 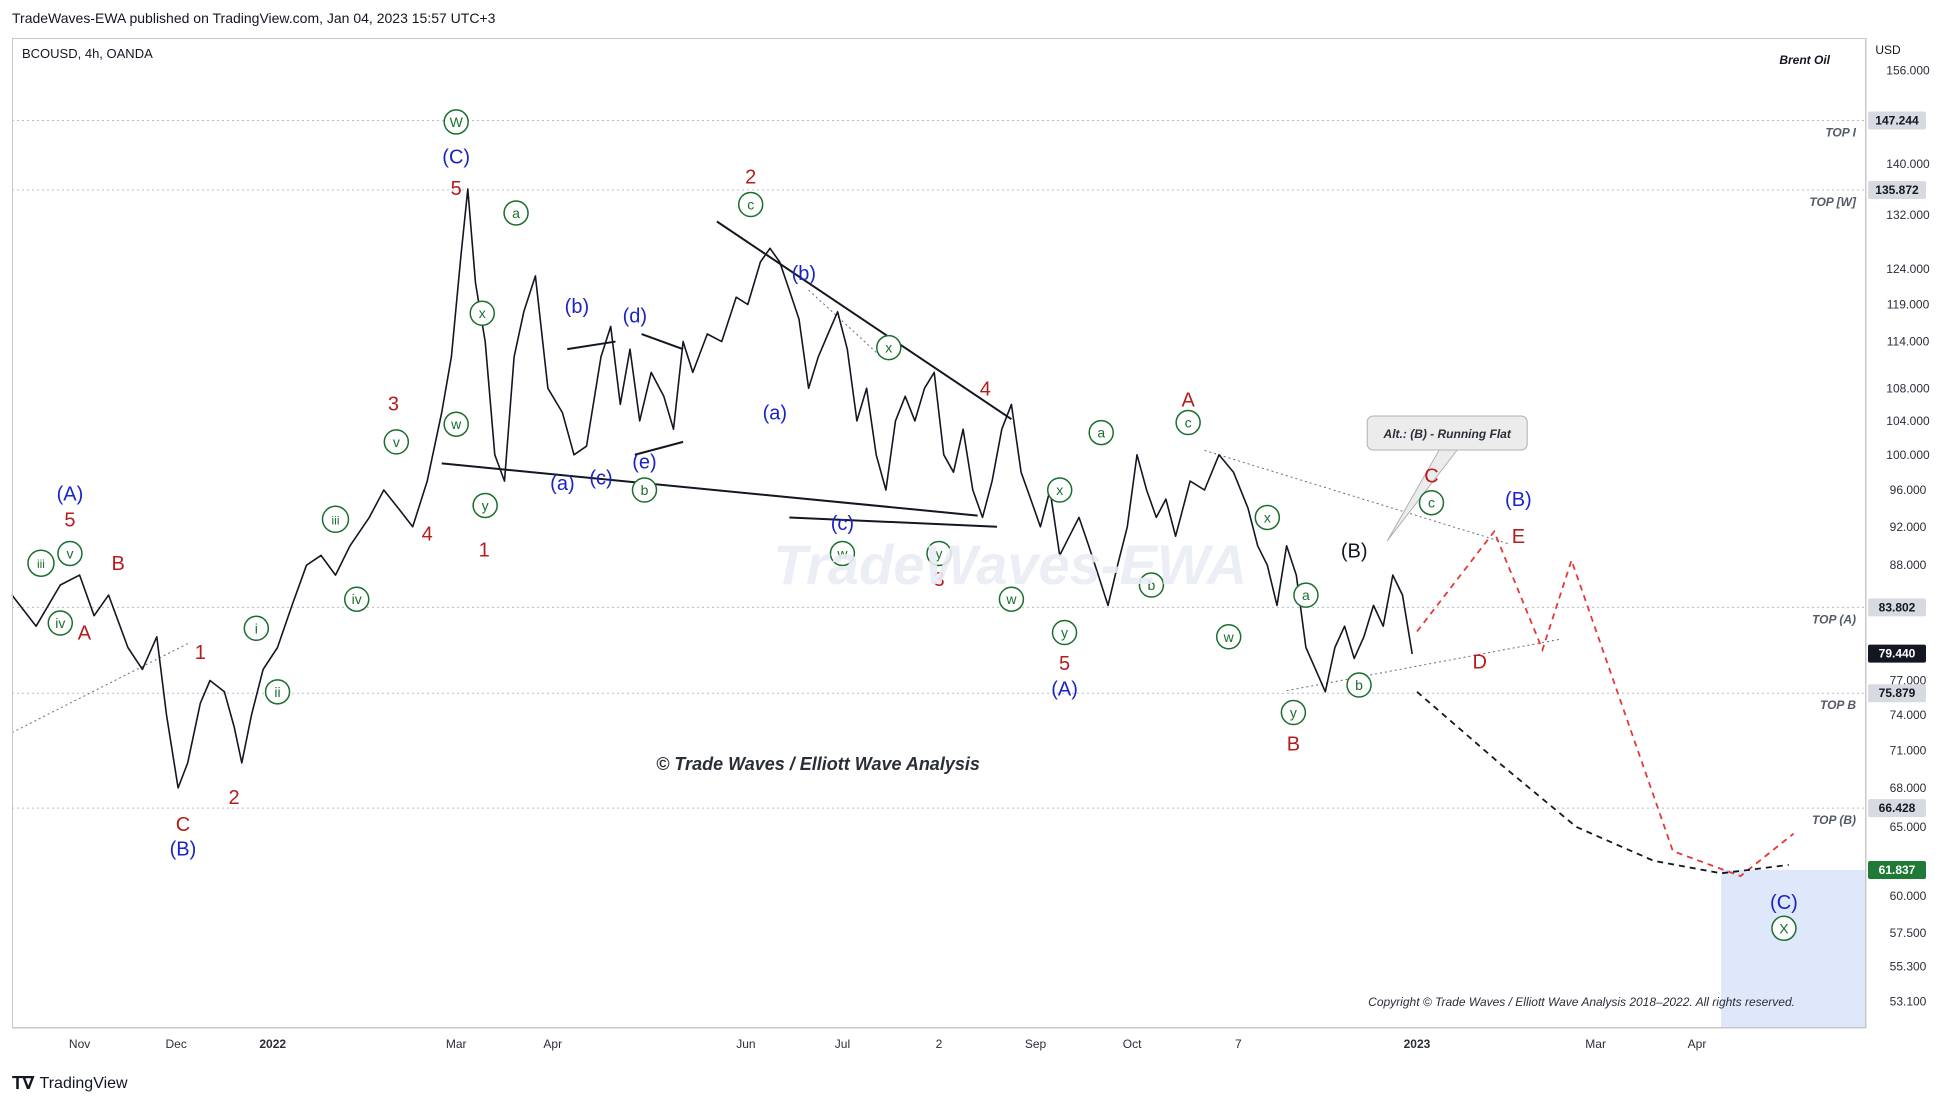 I want to click on faint-watermark: TradeWaves-EWA, so click(x=1010, y=564).